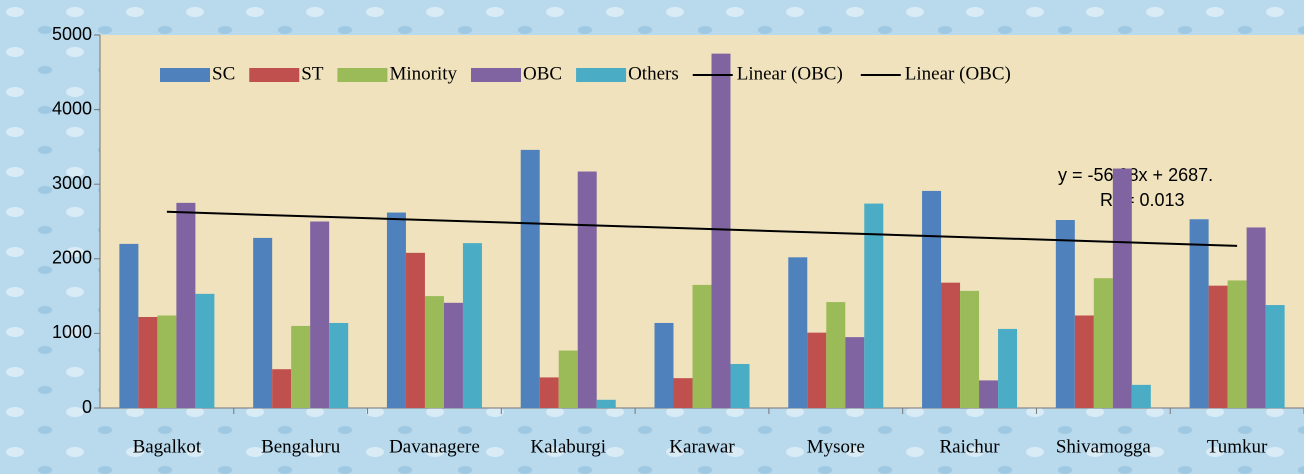 The height and width of the screenshot is (474, 1304). I want to click on x-tick-label: Davanagere, so click(434, 446).